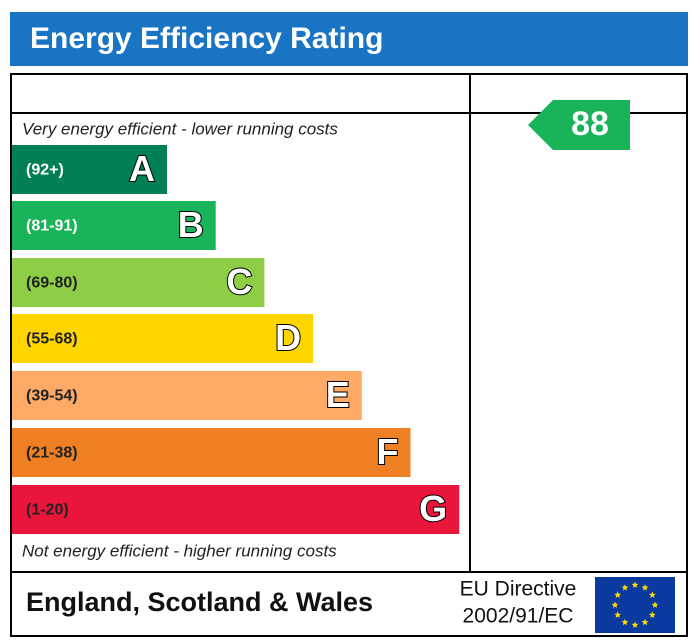 The width and height of the screenshot is (700, 642). What do you see at coordinates (52, 453) in the screenshot?
I see `band-range: (21-38)` at bounding box center [52, 453].